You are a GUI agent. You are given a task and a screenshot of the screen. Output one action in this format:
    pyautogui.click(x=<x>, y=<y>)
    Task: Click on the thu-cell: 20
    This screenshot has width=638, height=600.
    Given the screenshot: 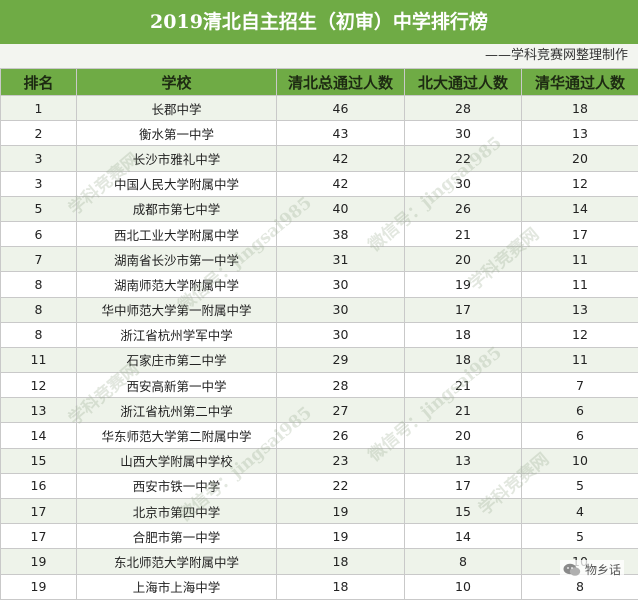 What is the action you would take?
    pyautogui.click(x=580, y=158)
    